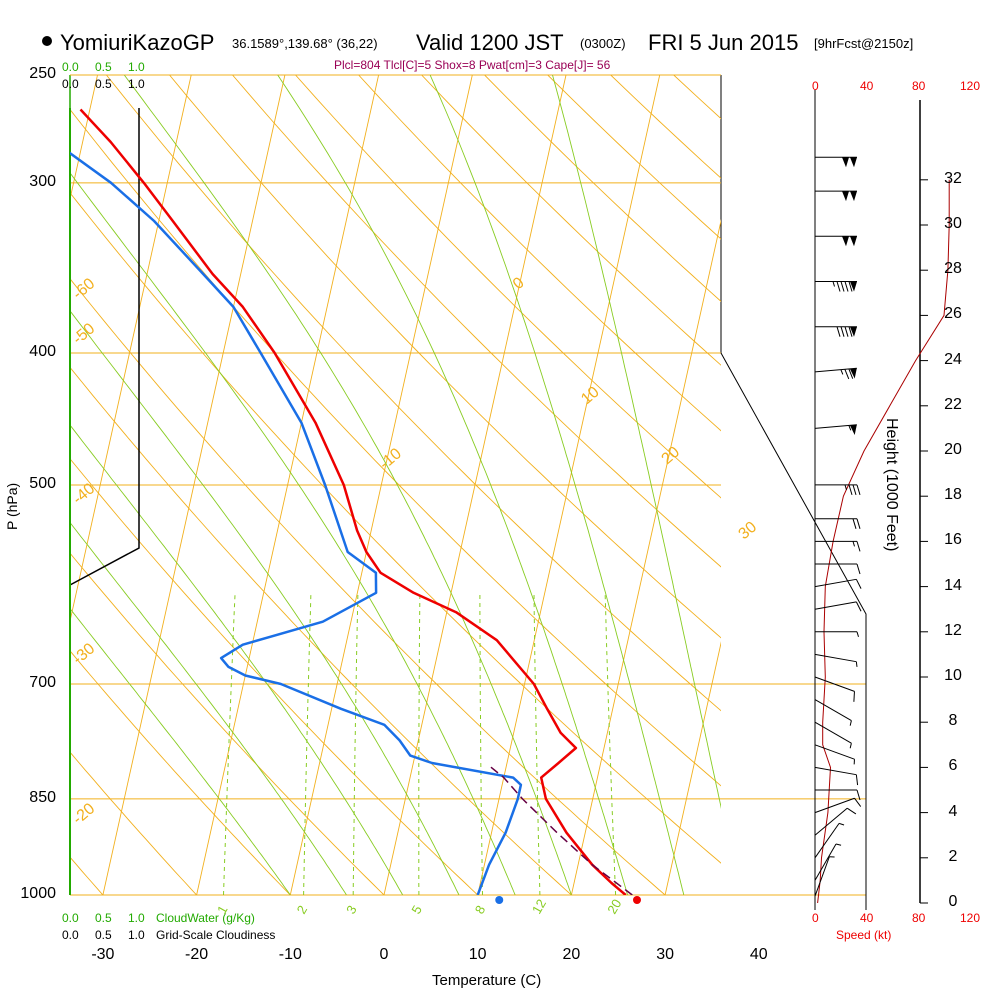  What do you see at coordinates (603, 43) in the screenshot?
I see `utc-time: (0300Z)` at bounding box center [603, 43].